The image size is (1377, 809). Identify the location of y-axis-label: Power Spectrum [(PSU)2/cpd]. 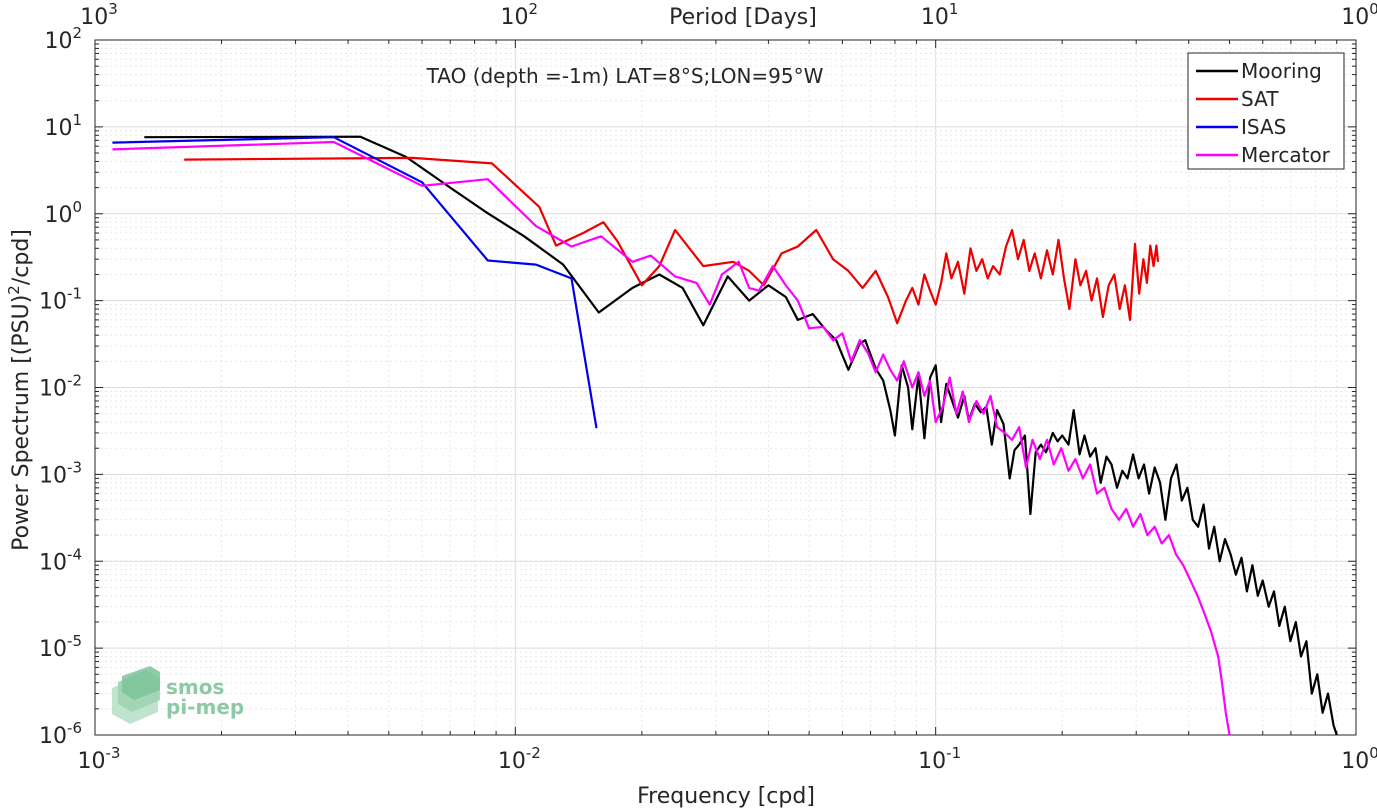
(19, 390).